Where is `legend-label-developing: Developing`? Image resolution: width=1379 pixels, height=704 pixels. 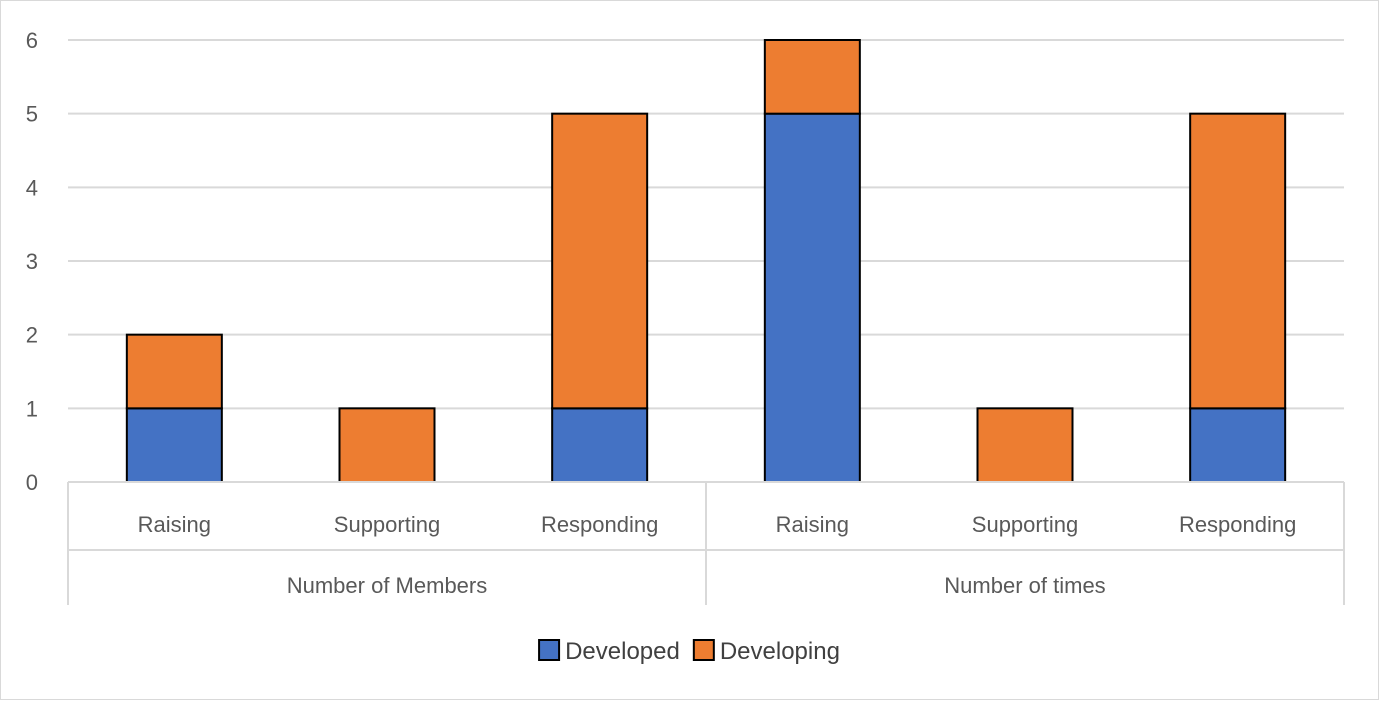 legend-label-developing: Developing is located at coordinates (780, 651).